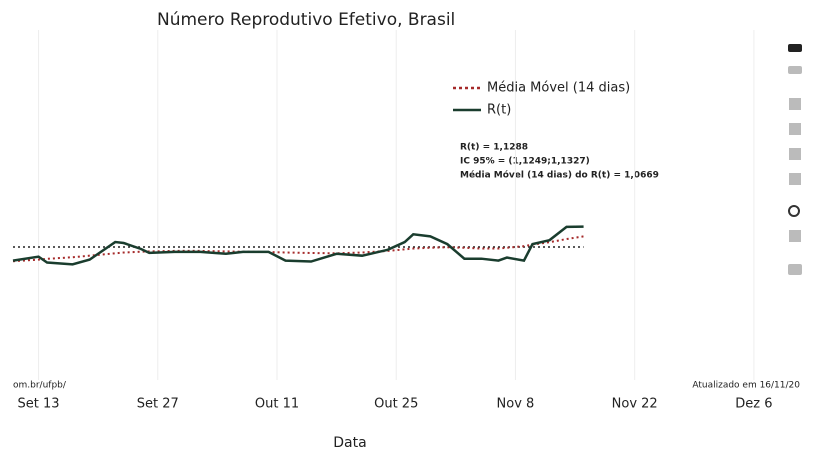 This screenshot has height=461, width=820. Describe the element at coordinates (635, 404) in the screenshot. I see `x-tick-label: Nov 22` at that location.